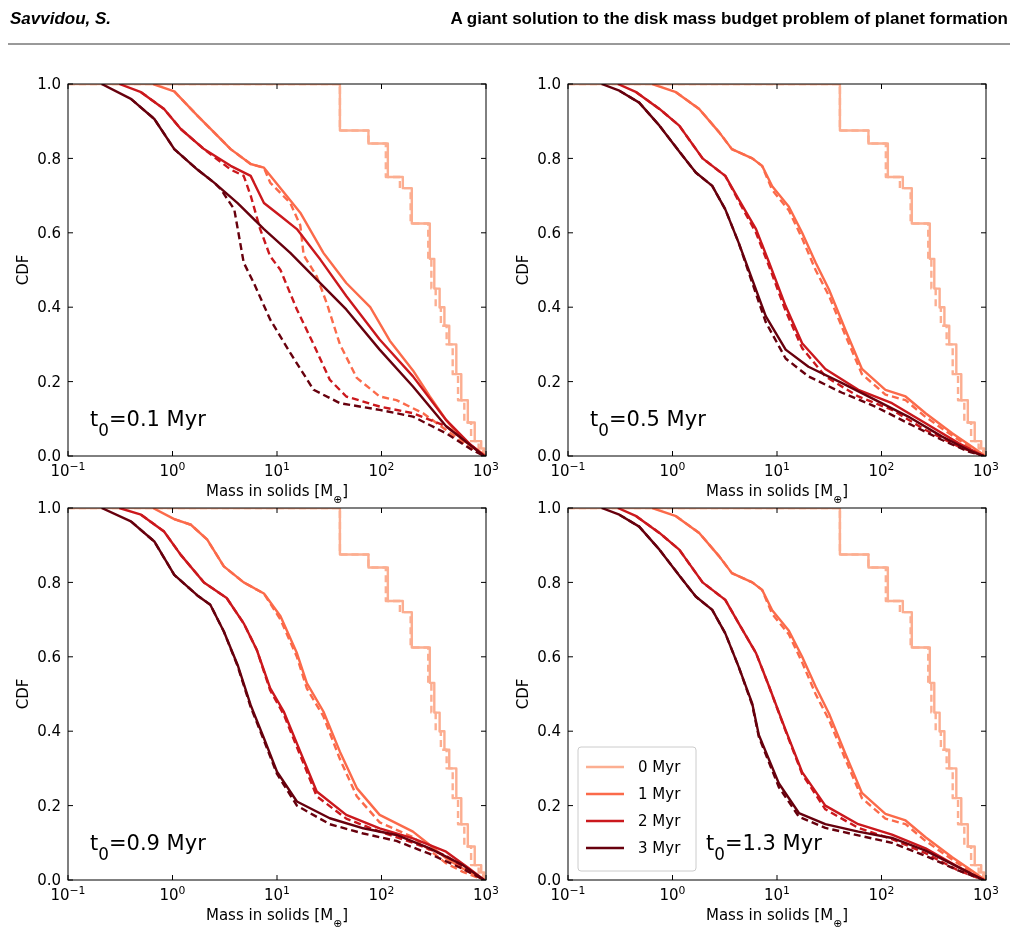 This screenshot has height=941, width=1018. I want to click on text: Savvidou, S., so click(61, 18).